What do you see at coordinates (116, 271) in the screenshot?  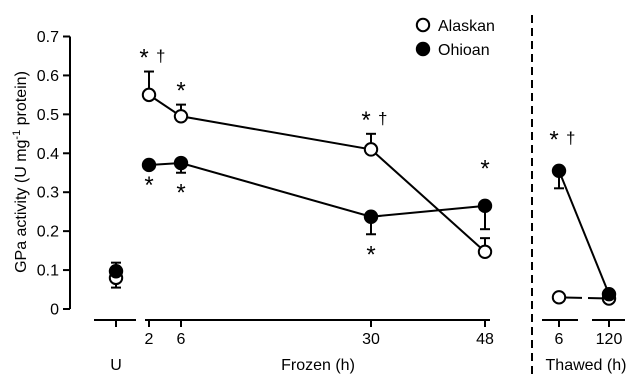 I see `ohioan-point-unfrozen` at bounding box center [116, 271].